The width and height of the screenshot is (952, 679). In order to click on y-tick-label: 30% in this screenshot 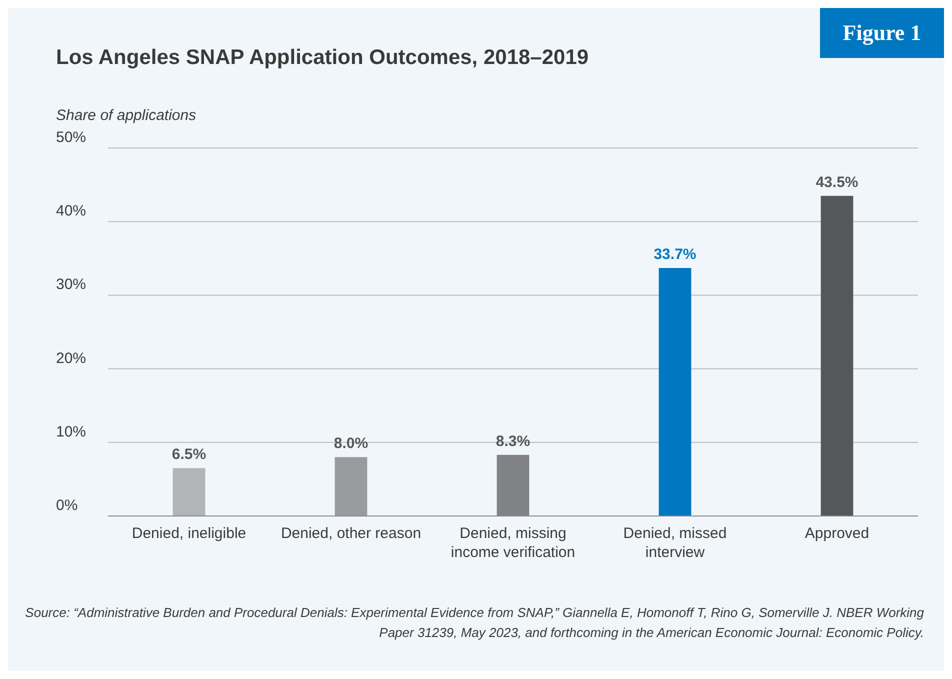, I will do `click(71, 285)`.